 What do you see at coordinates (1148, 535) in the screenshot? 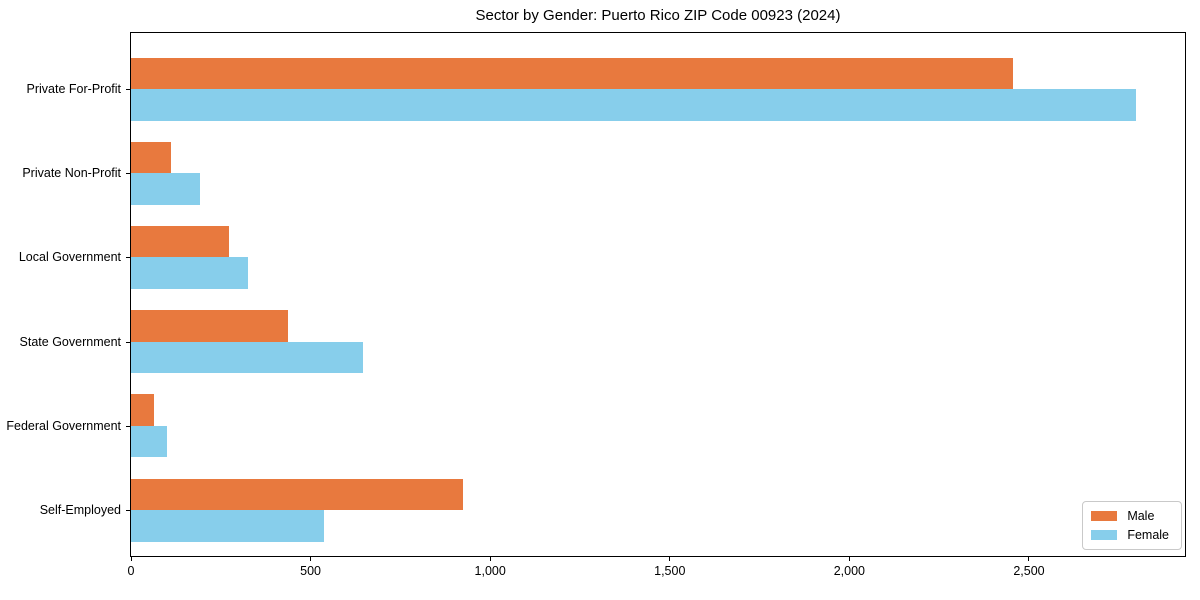
I see `legend-label-female: Female` at bounding box center [1148, 535].